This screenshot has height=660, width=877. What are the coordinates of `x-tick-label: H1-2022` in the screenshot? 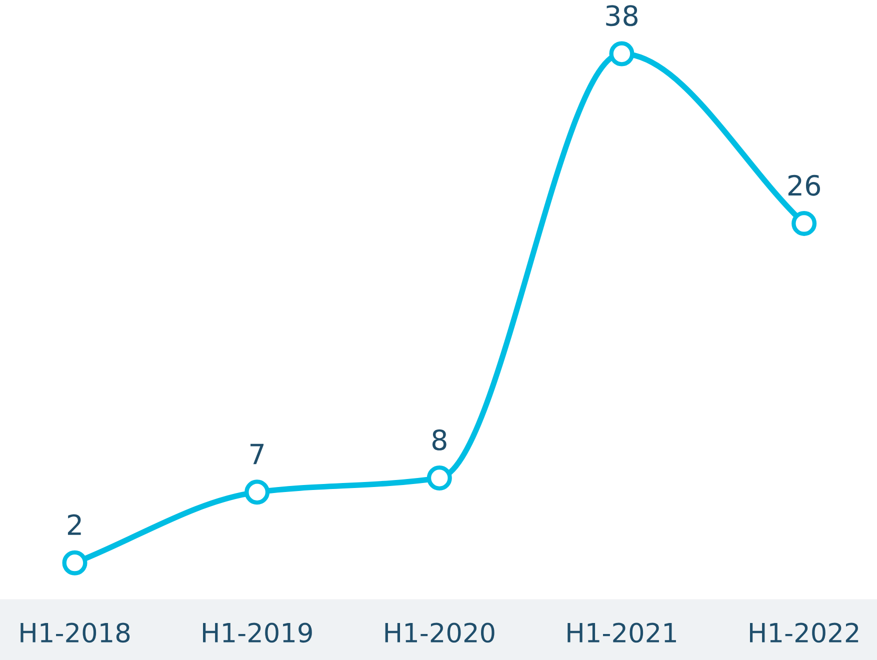 It's located at (804, 632).